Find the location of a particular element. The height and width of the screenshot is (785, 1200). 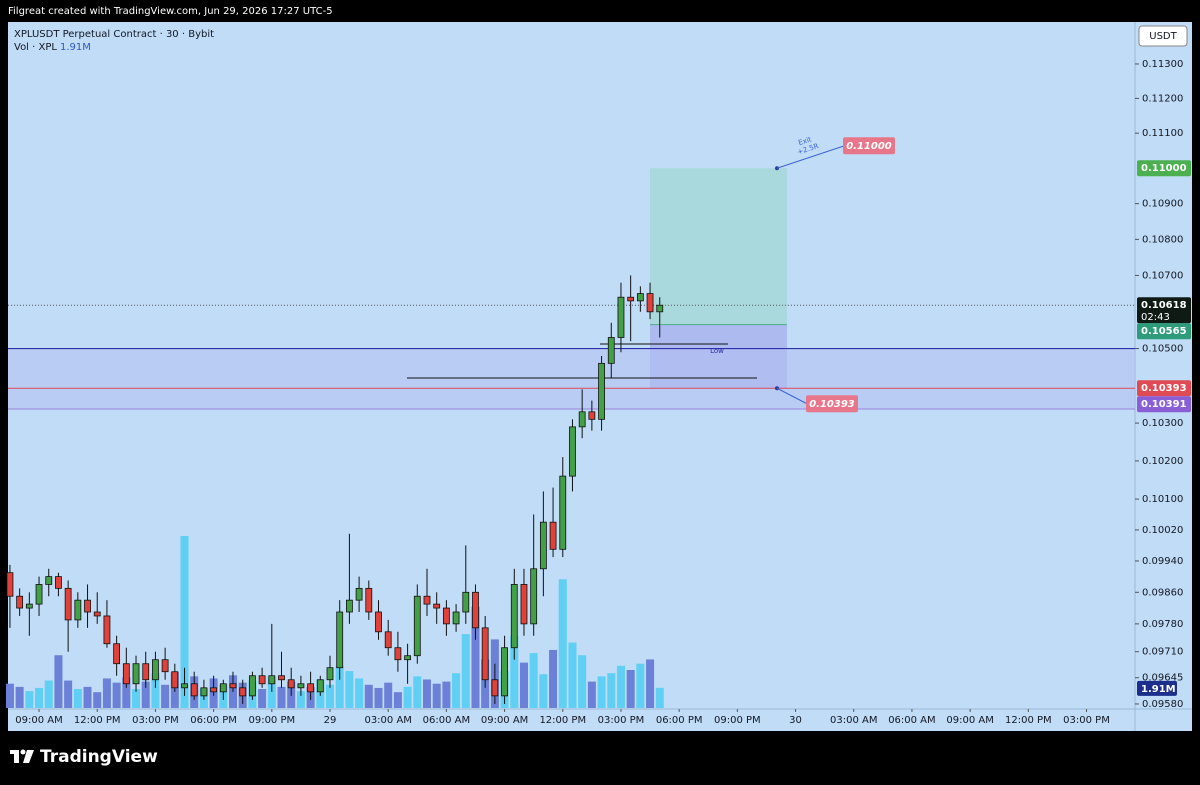

x-tick-label: 03:00 AM is located at coordinates (387, 720).